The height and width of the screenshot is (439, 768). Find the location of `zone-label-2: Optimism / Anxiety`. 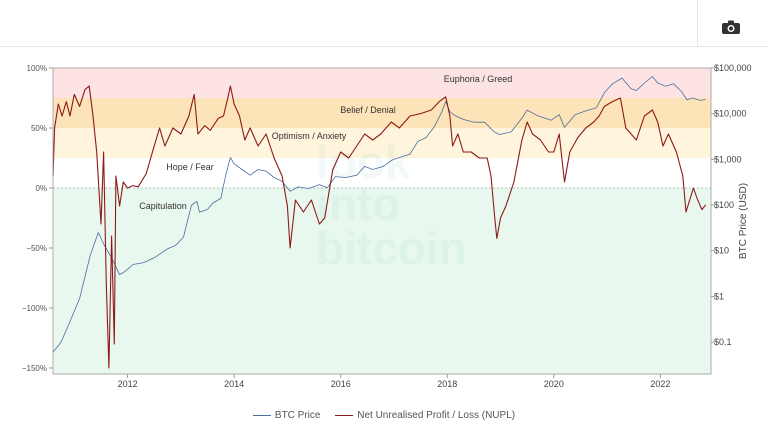

zone-label-2: Optimism / Anxiety is located at coordinates (309, 136).